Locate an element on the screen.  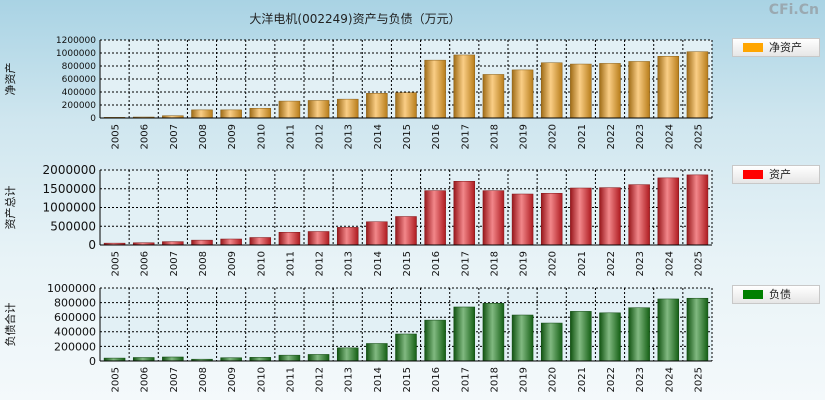
bar-net-assets-2010 is located at coordinates (260, 113).